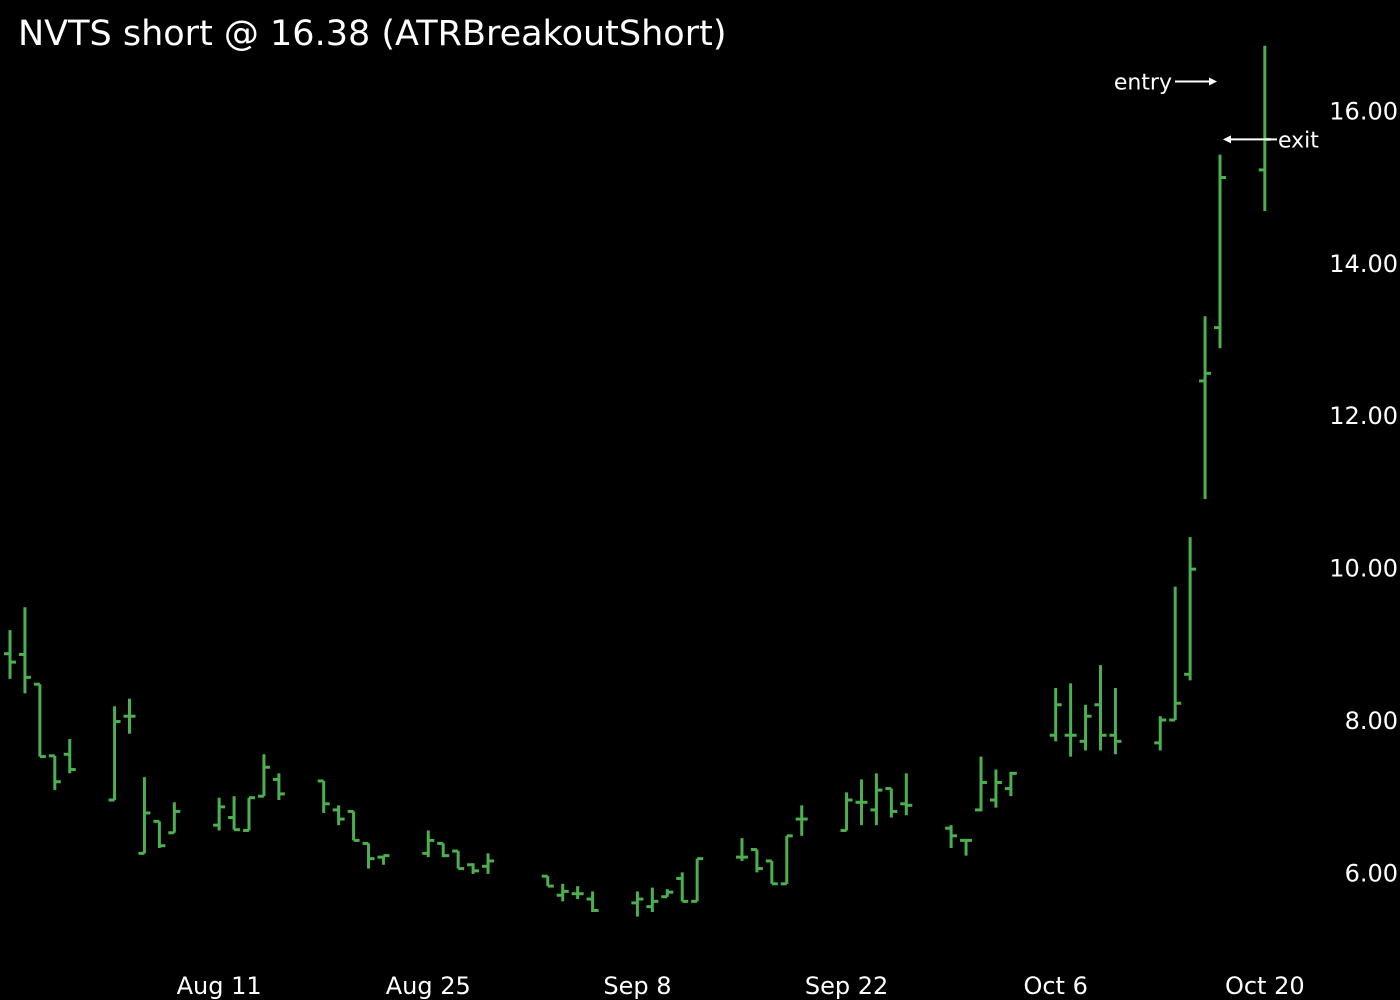  I want to click on exit-label: exit, so click(1298, 140).